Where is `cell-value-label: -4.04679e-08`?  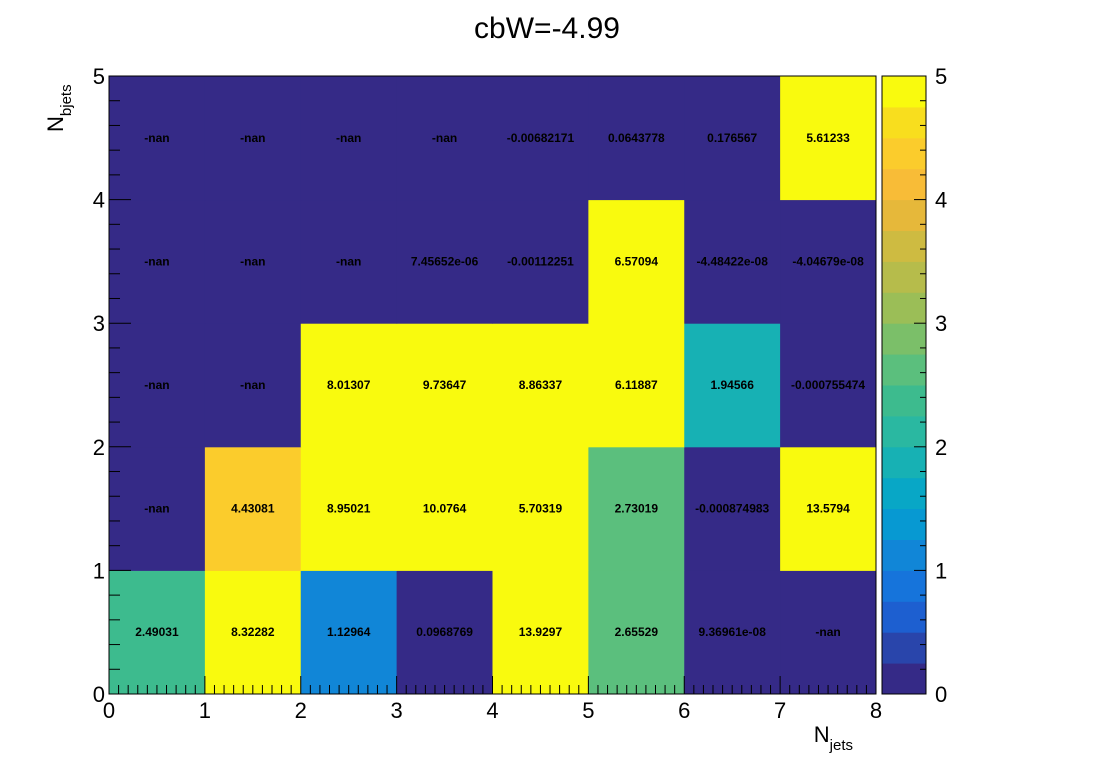 cell-value-label: -4.04679e-08 is located at coordinates (828, 261).